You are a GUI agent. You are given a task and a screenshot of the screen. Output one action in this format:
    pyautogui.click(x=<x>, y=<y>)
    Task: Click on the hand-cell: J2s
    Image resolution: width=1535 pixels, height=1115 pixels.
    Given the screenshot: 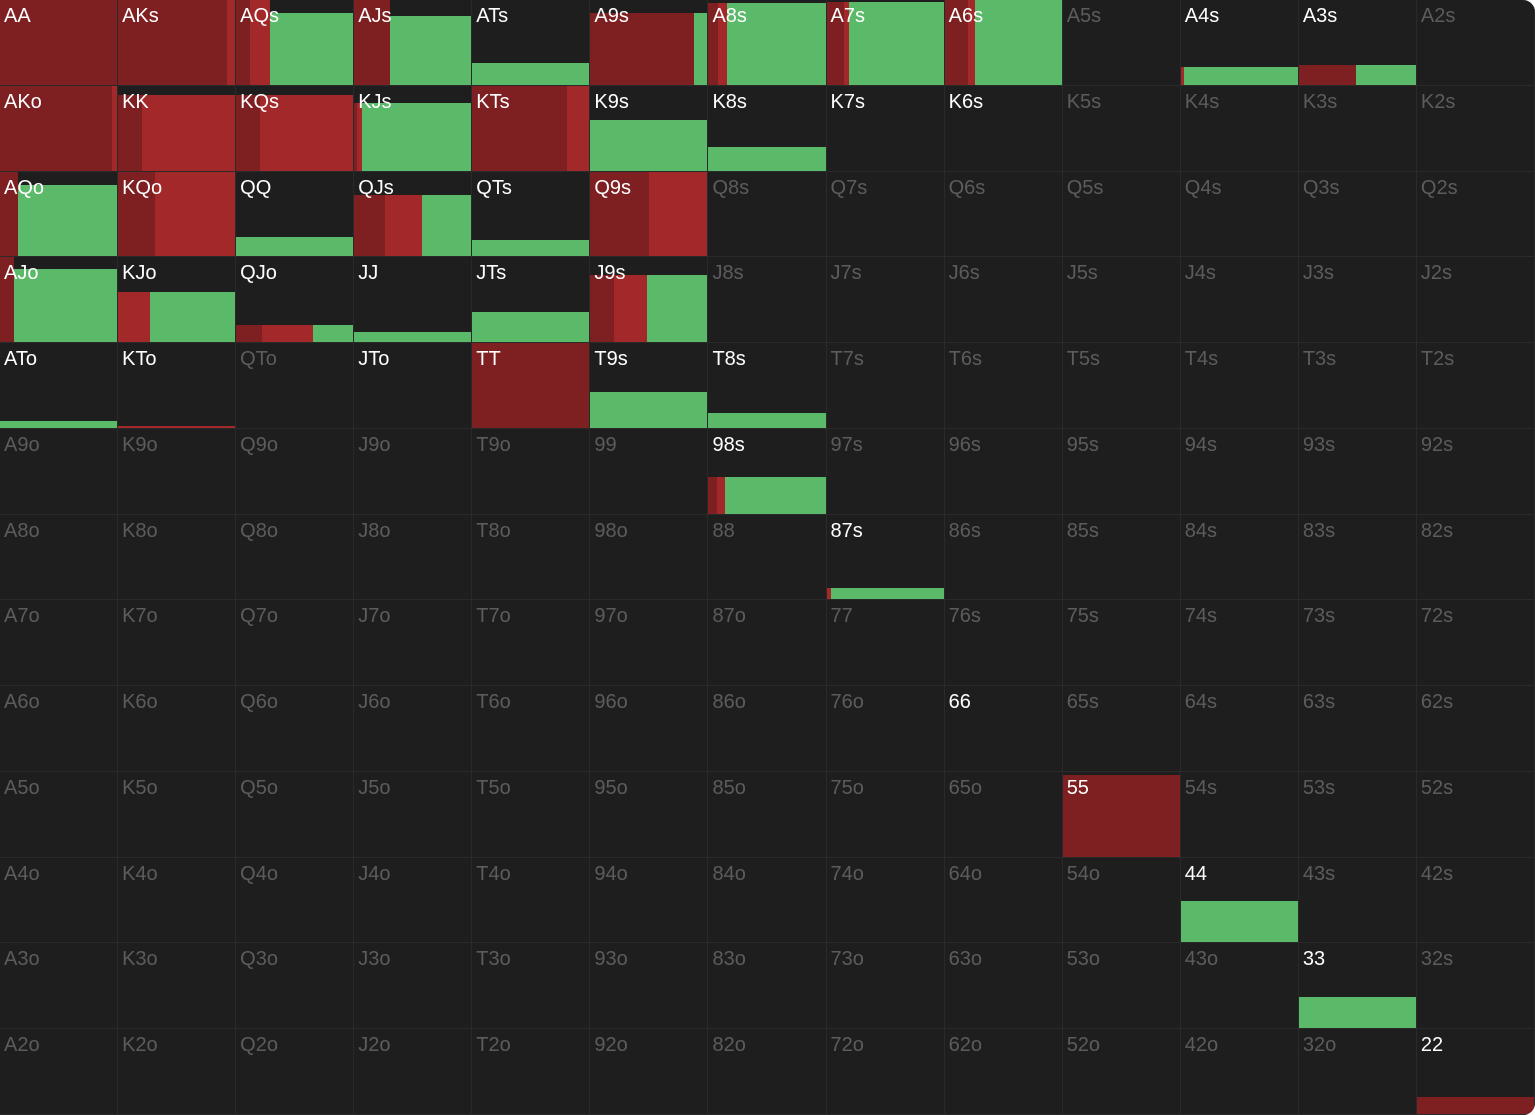 What is the action you would take?
    pyautogui.click(x=1475, y=300)
    